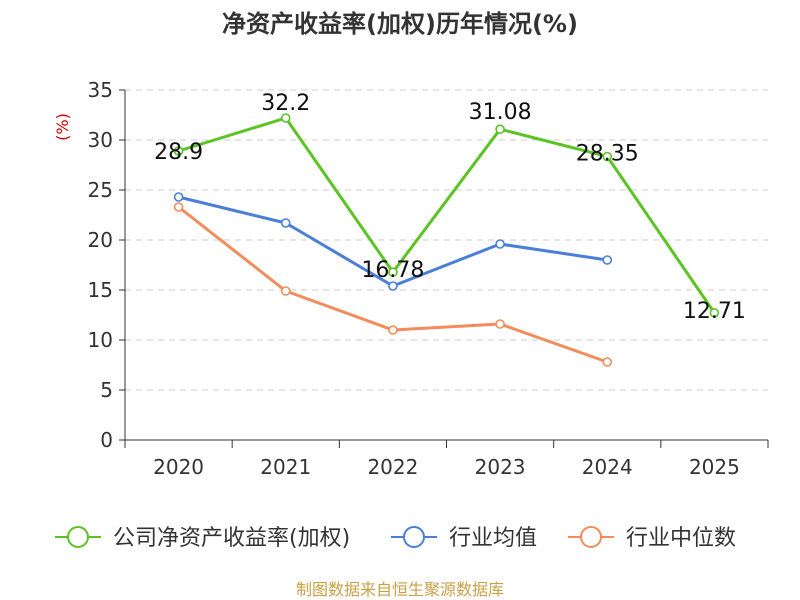  Describe the element at coordinates (285, 103) in the screenshot. I see `data-label: 32.2` at that location.